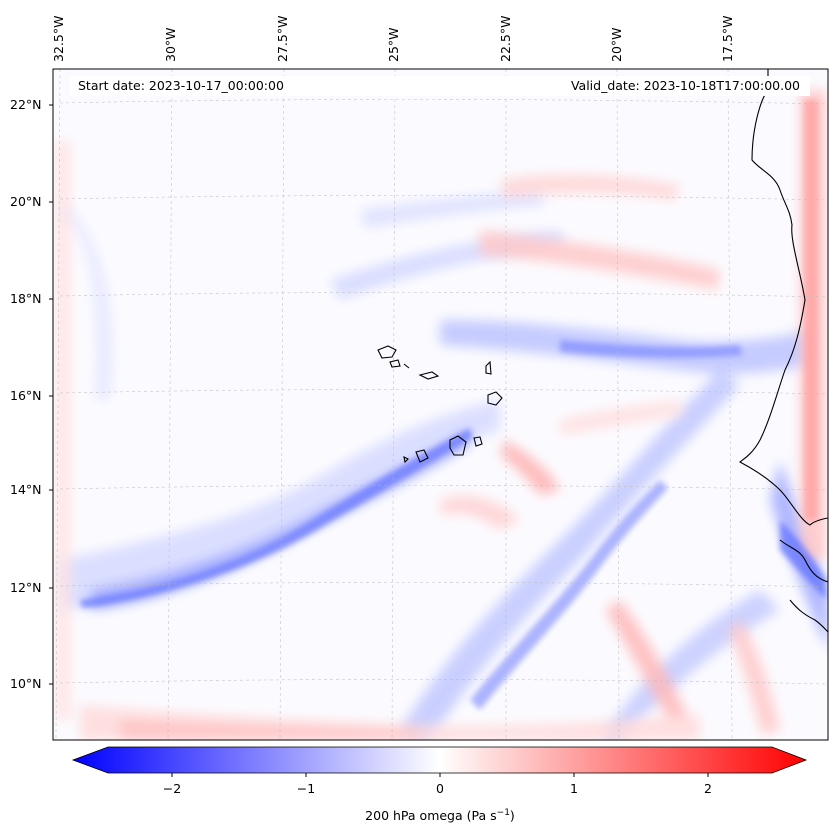  Describe the element at coordinates (727, 38) in the screenshot. I see `lon-label-17-5w: 17.5°W` at that location.